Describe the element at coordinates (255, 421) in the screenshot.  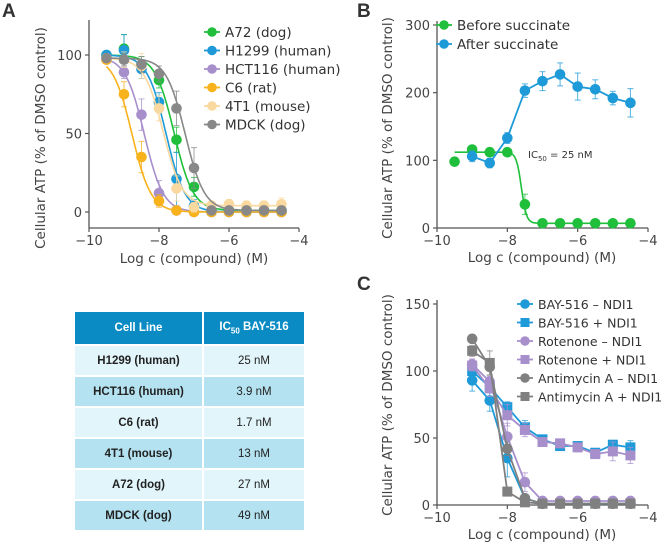
I see `ic50-value: 1.7 nM` at that location.